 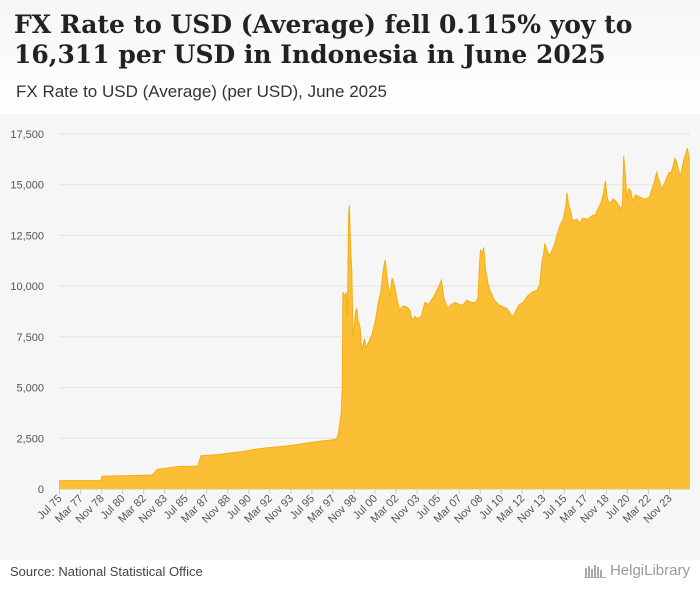 What do you see at coordinates (27, 312) in the screenshot?
I see `y-axis-ticks: 0 2,500 5,000 7,500 10,000 12,500 15,000 17,500` at bounding box center [27, 312].